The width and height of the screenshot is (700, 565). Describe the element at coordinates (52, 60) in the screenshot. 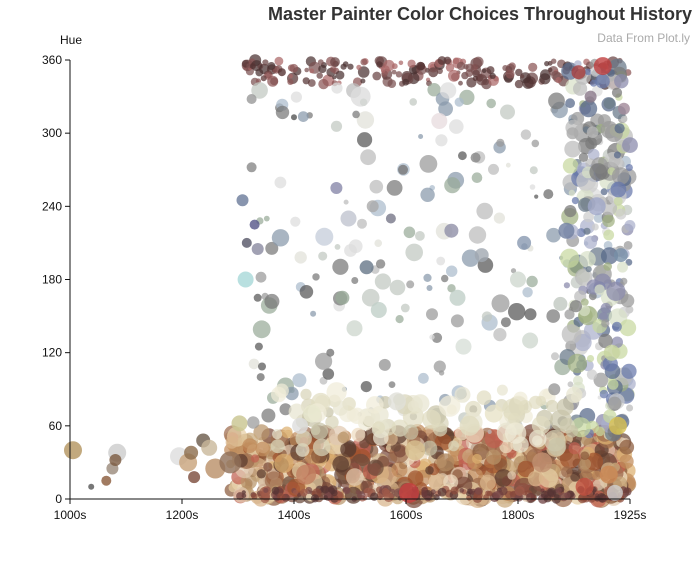

I see `y-tick-label: 360` at that location.